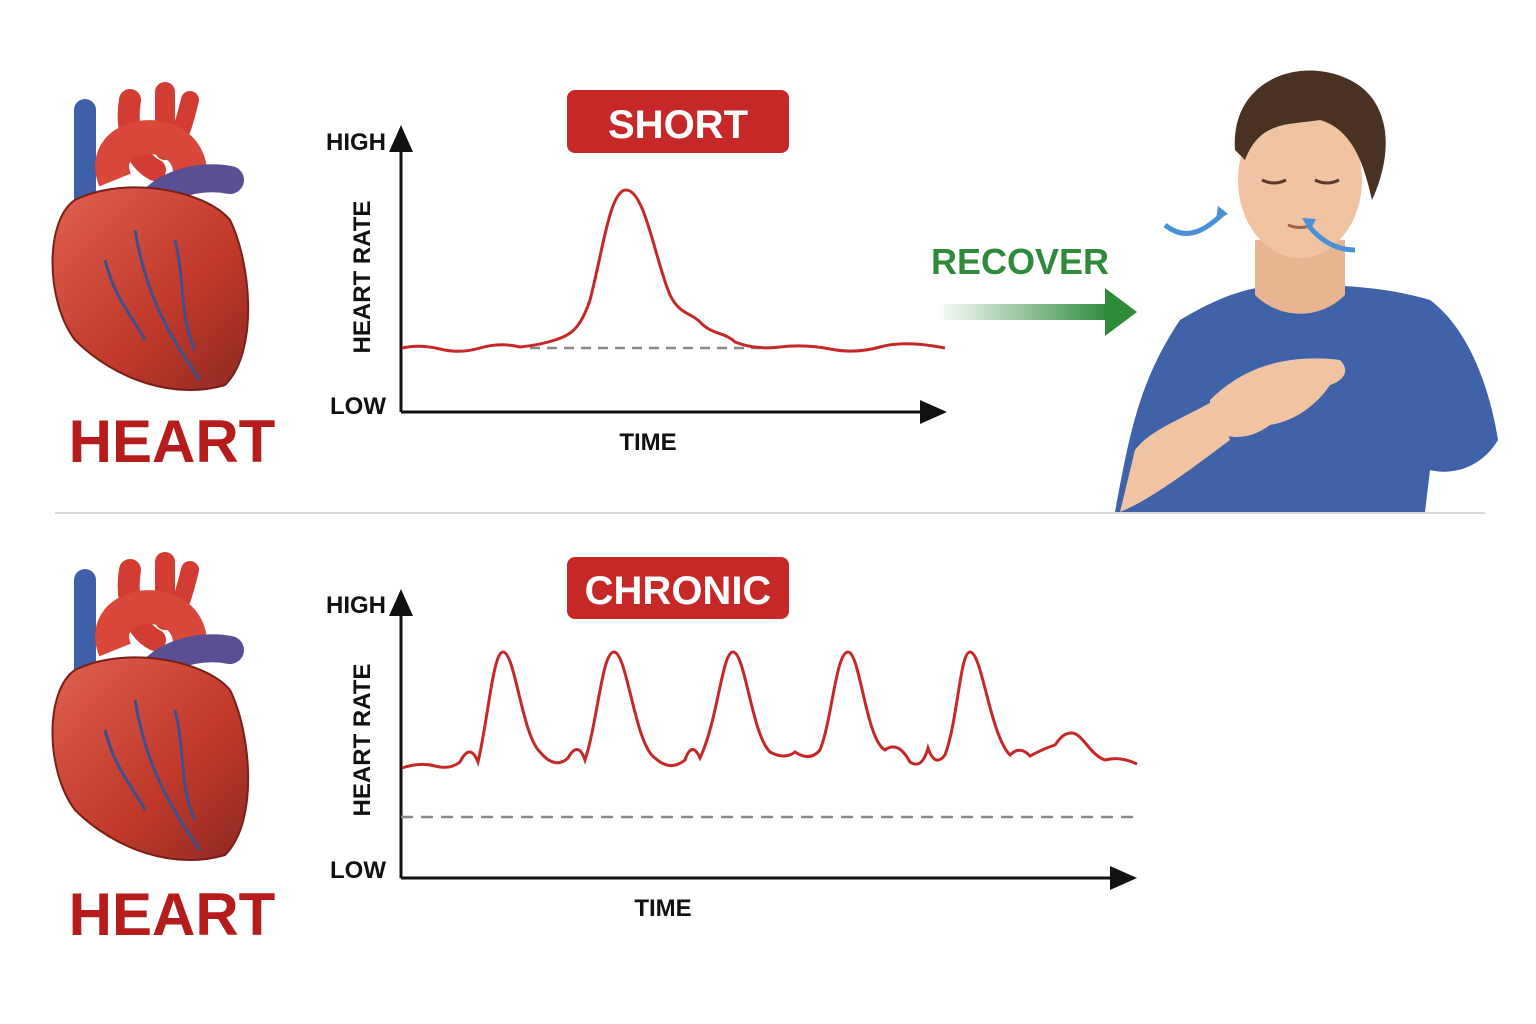  What do you see at coordinates (1022, 312) in the screenshot?
I see `recover-arrow-shaft` at bounding box center [1022, 312].